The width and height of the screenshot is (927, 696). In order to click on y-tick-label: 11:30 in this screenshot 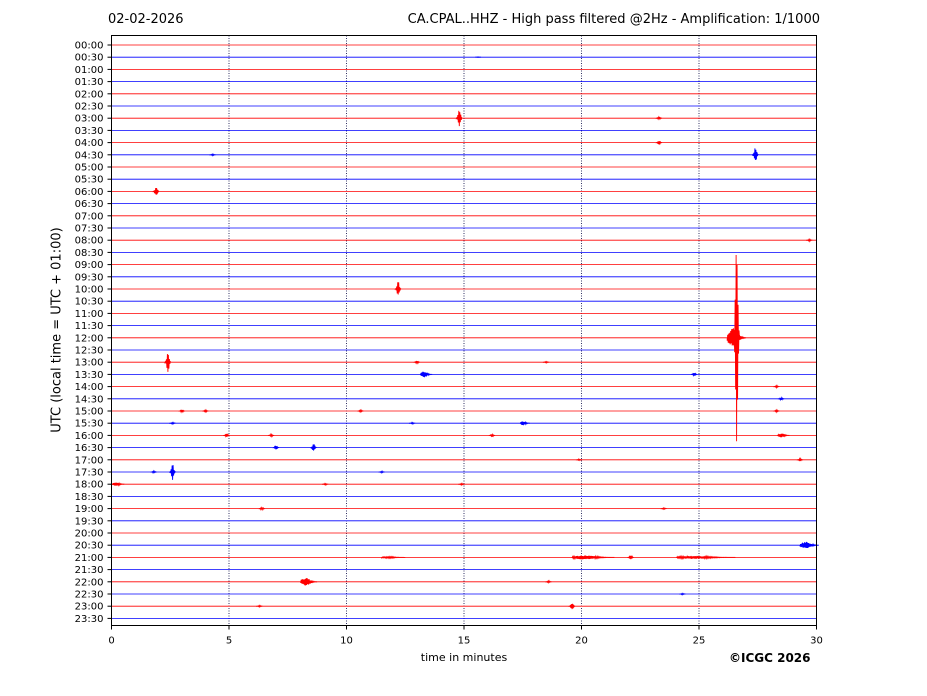, I will do `click(89, 326)`.